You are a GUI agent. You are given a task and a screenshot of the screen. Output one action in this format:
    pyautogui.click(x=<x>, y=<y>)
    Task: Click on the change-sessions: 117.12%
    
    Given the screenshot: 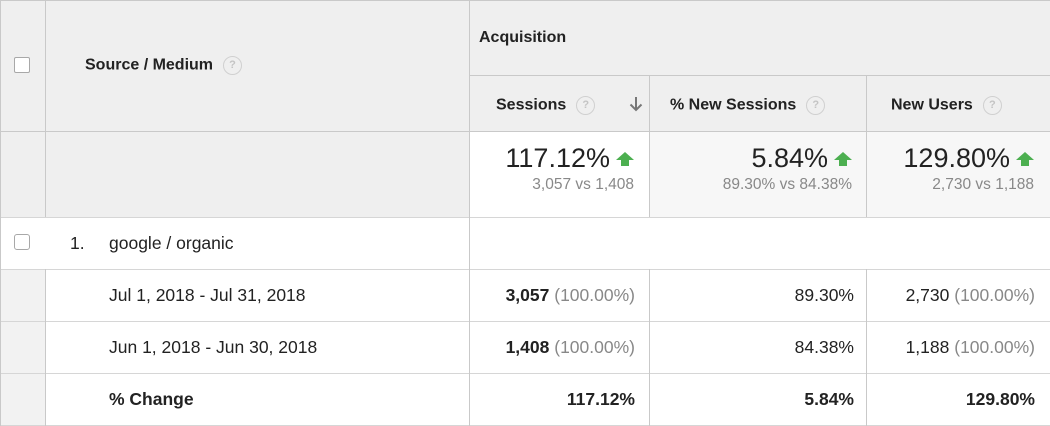 What is the action you would take?
    pyautogui.click(x=600, y=399)
    